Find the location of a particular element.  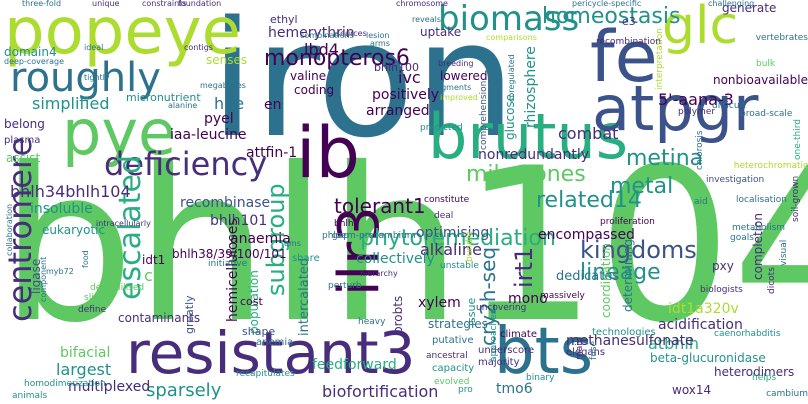

word-ethyl: e3 is located at coordinates (629, 21).